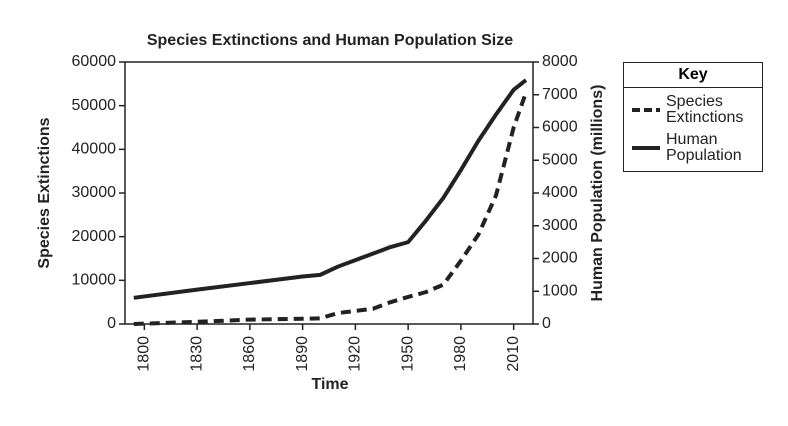 This screenshot has height=426, width=788. I want to click on y2-axis-label: Human Population (millions), so click(597, 193).